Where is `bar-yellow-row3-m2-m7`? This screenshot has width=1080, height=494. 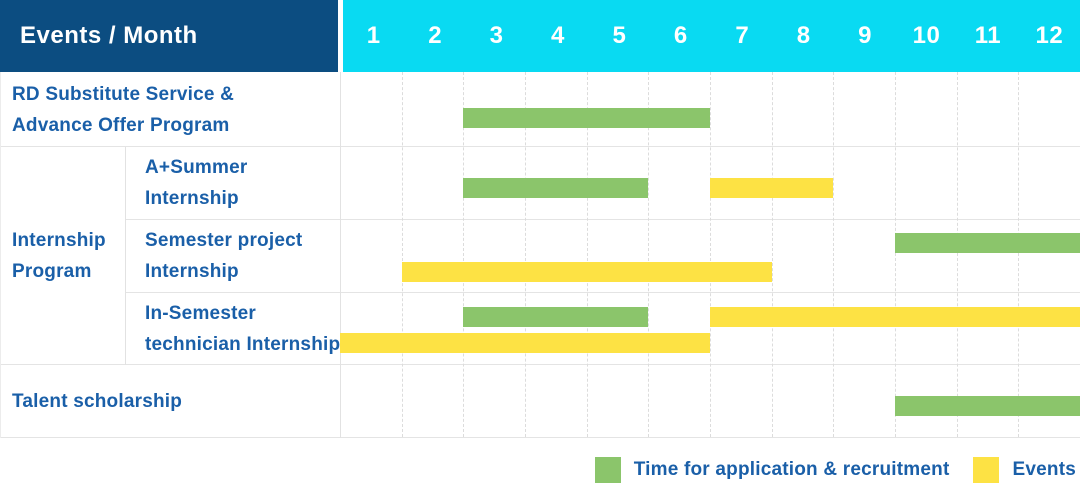 bar-yellow-row3-m2-m7 is located at coordinates (586, 272).